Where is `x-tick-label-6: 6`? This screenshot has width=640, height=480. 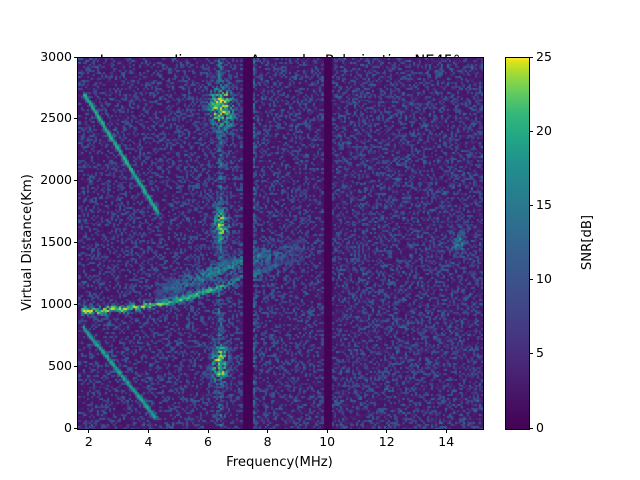 x-tick-label-6: 6 is located at coordinates (208, 441).